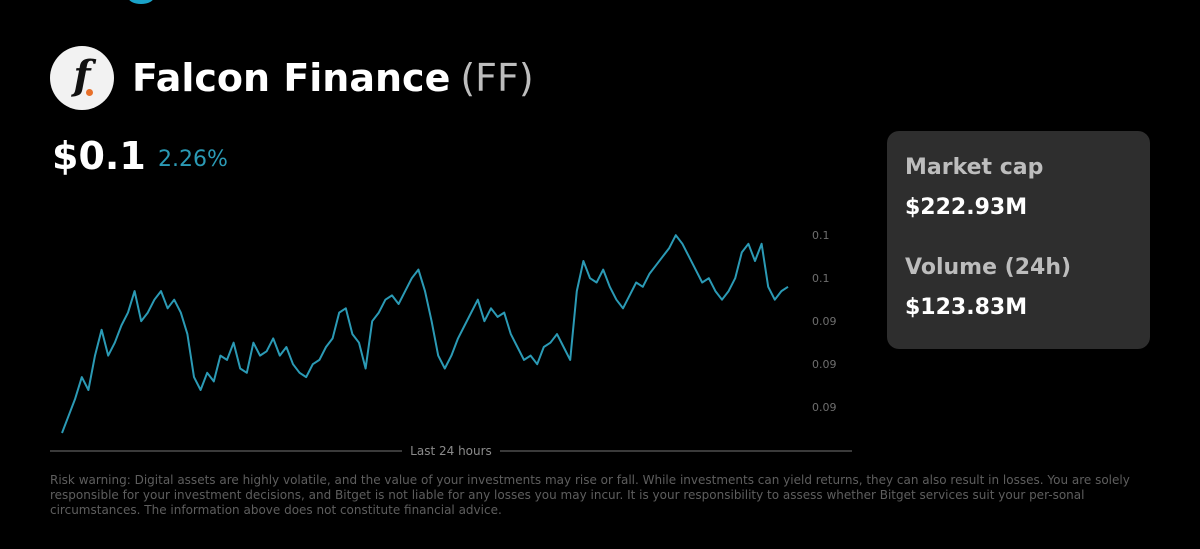 This screenshot has height=549, width=1200. I want to click on volume-label: Volume (24h), so click(988, 267).